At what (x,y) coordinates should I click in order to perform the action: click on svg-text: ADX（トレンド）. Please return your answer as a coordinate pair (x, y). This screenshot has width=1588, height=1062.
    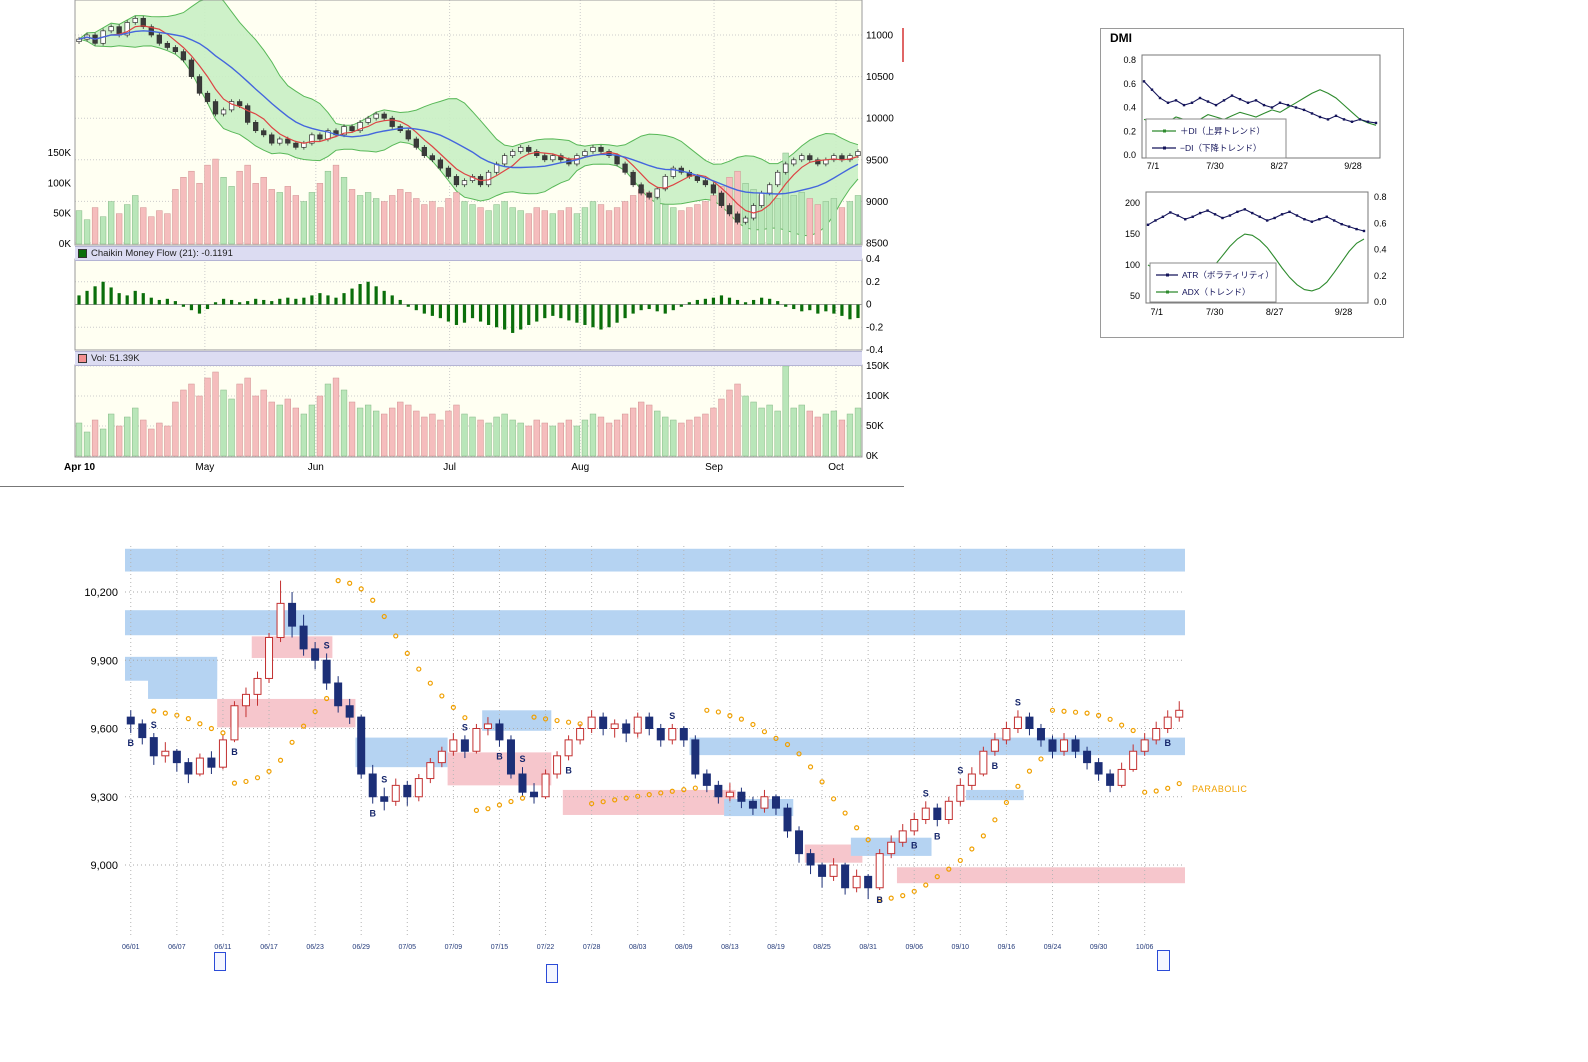
    Looking at the image, I should click on (1216, 292).